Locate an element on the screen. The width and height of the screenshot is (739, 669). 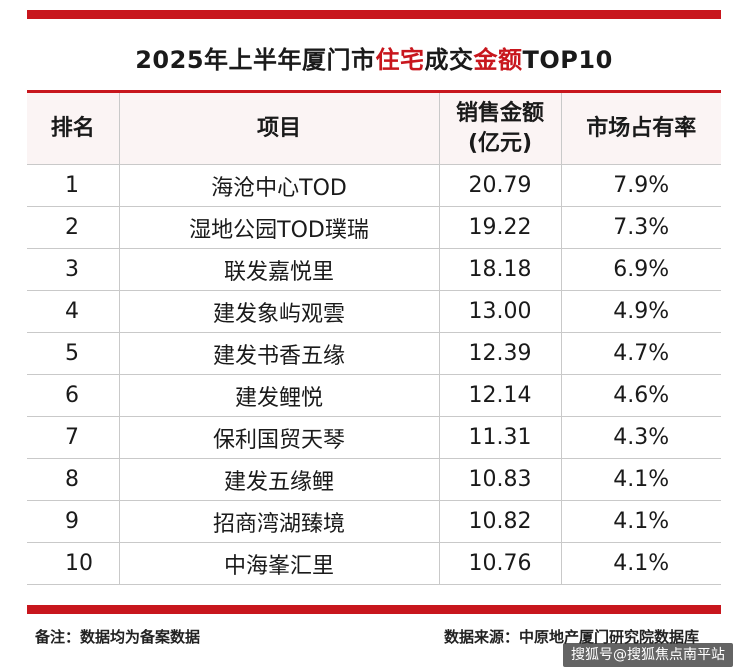
cell-share: 7.9% is located at coordinates (640, 185).